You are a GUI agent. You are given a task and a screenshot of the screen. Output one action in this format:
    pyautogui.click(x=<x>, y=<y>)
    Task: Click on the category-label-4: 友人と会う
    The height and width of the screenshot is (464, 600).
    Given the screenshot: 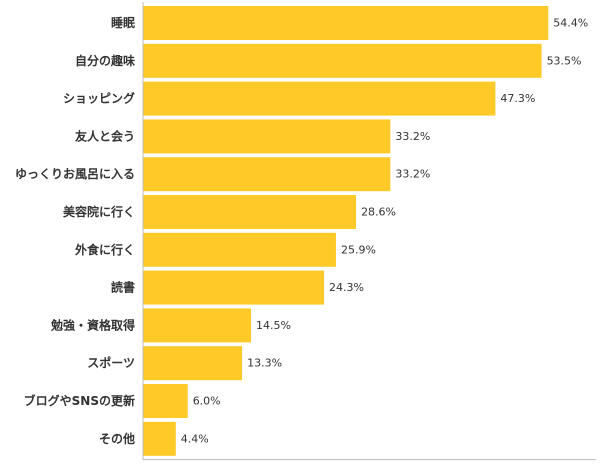 What is the action you would take?
    pyautogui.click(x=104, y=135)
    